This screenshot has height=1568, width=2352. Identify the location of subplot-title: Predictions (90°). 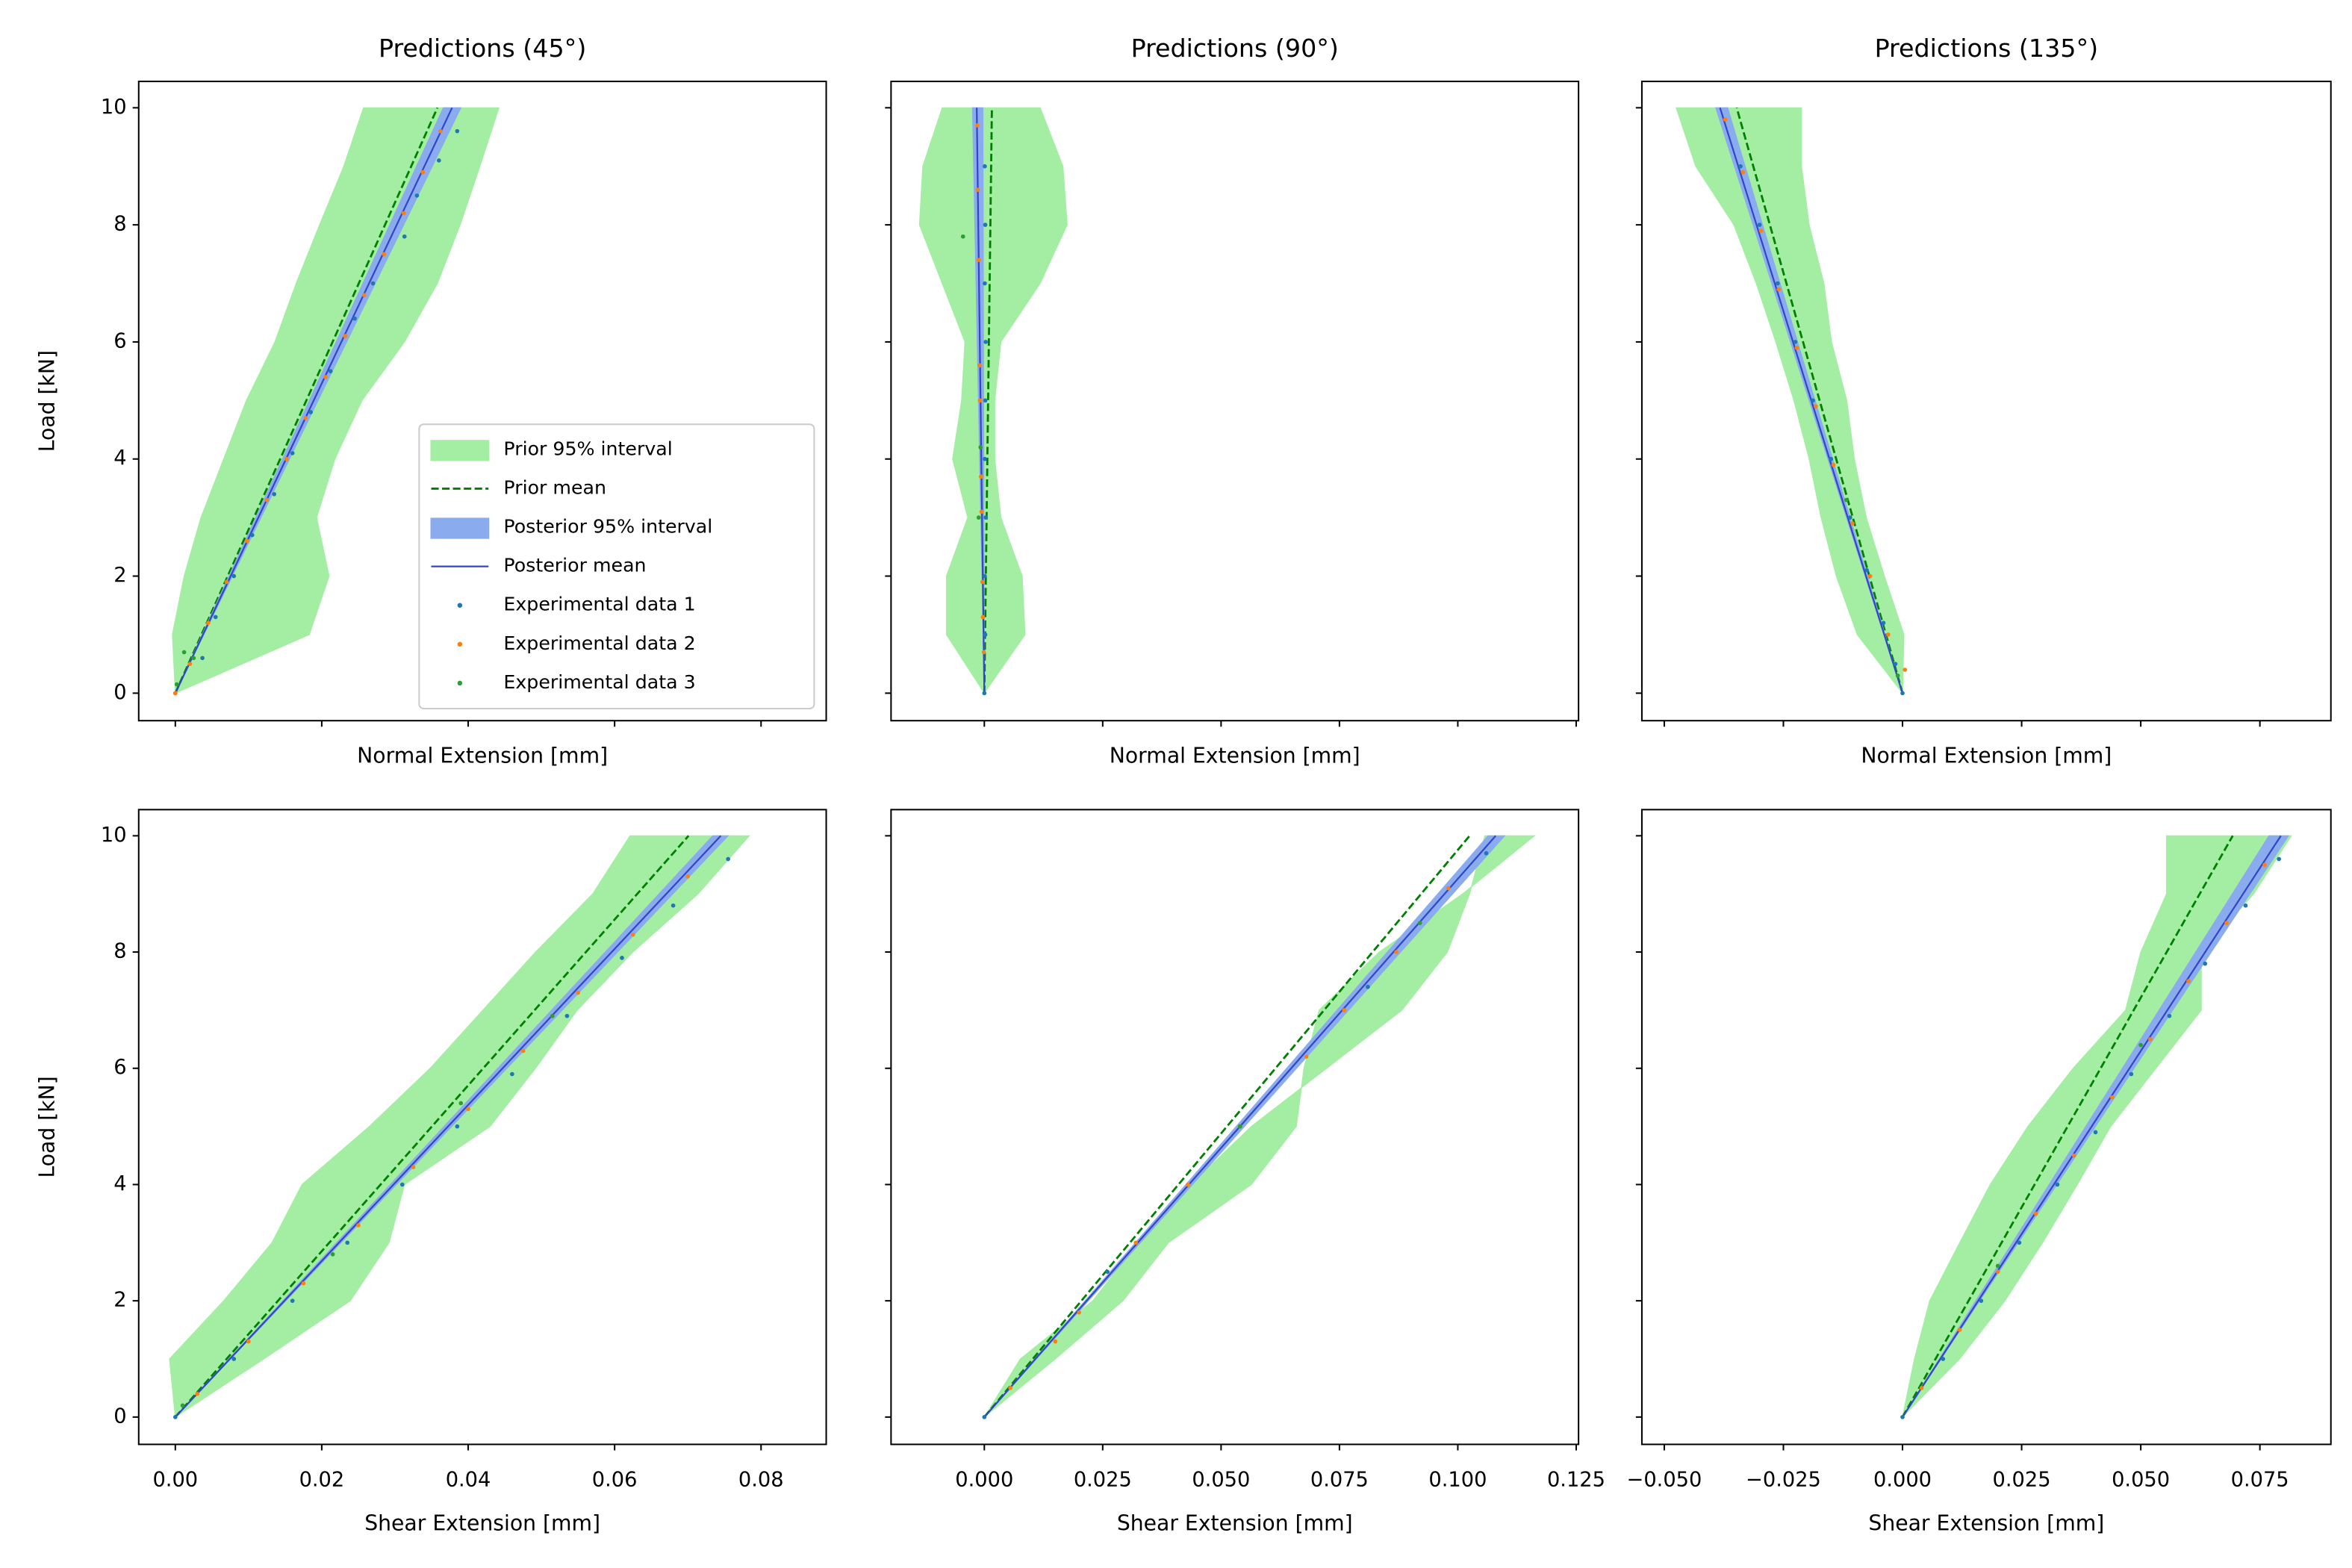
(1235, 48).